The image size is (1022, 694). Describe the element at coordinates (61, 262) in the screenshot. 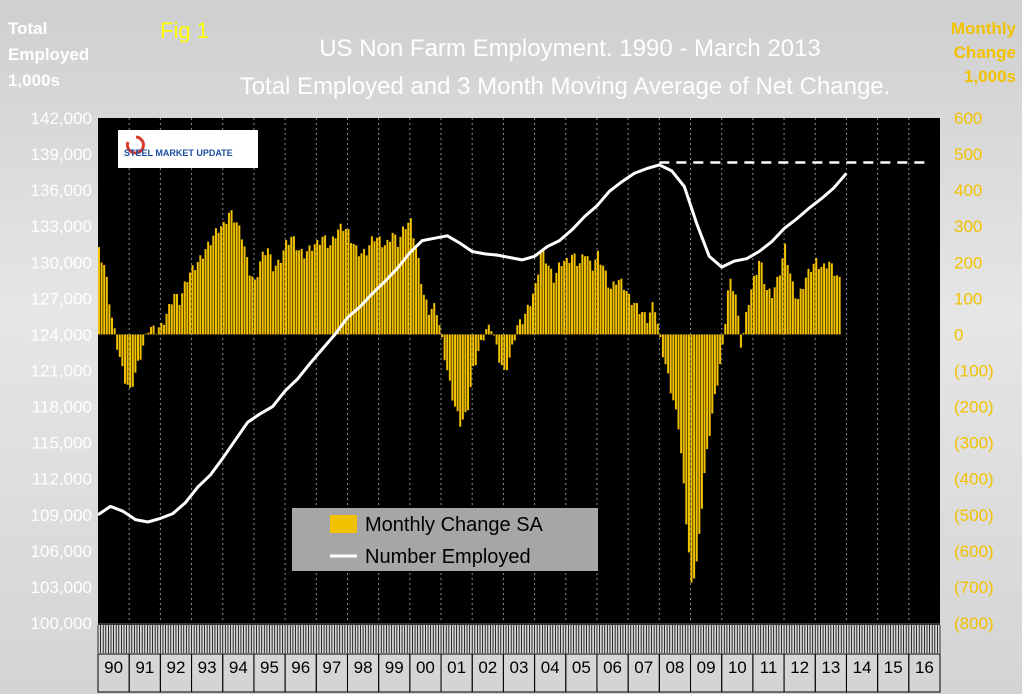

I see `y-left-tick-10: 130,000` at that location.